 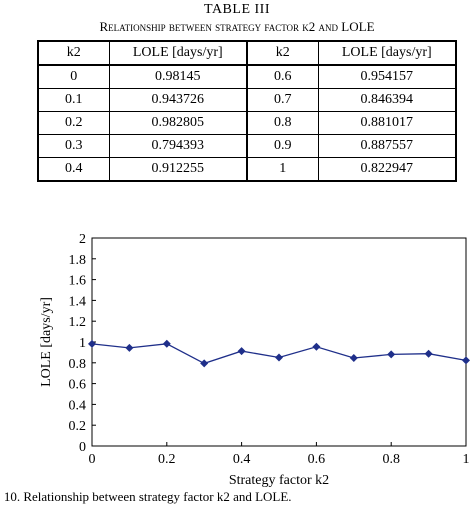 What do you see at coordinates (178, 123) in the screenshot?
I see `cell-lole: 0.982805` at bounding box center [178, 123].